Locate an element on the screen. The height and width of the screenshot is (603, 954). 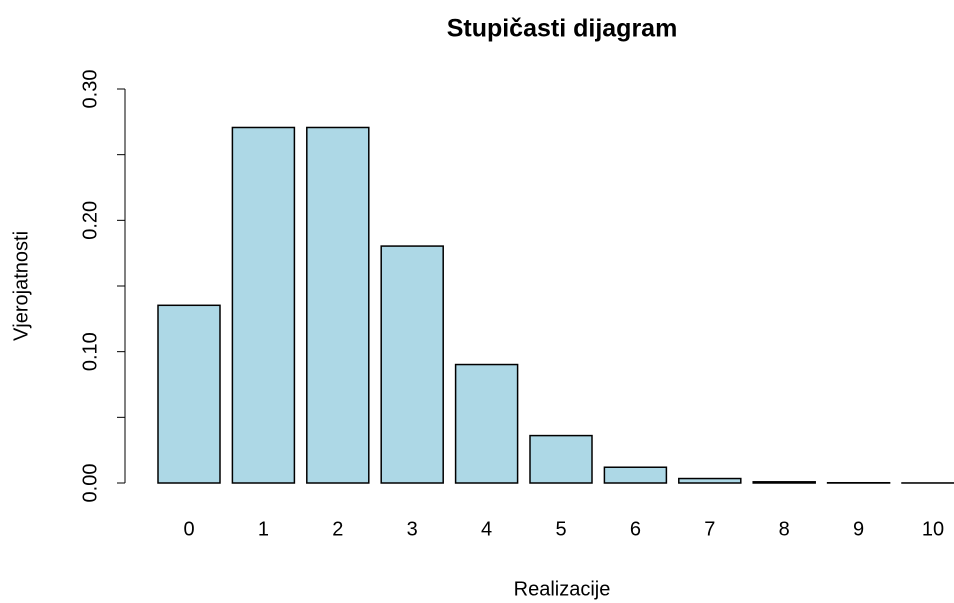
x-tick-label: 5 is located at coordinates (560, 529).